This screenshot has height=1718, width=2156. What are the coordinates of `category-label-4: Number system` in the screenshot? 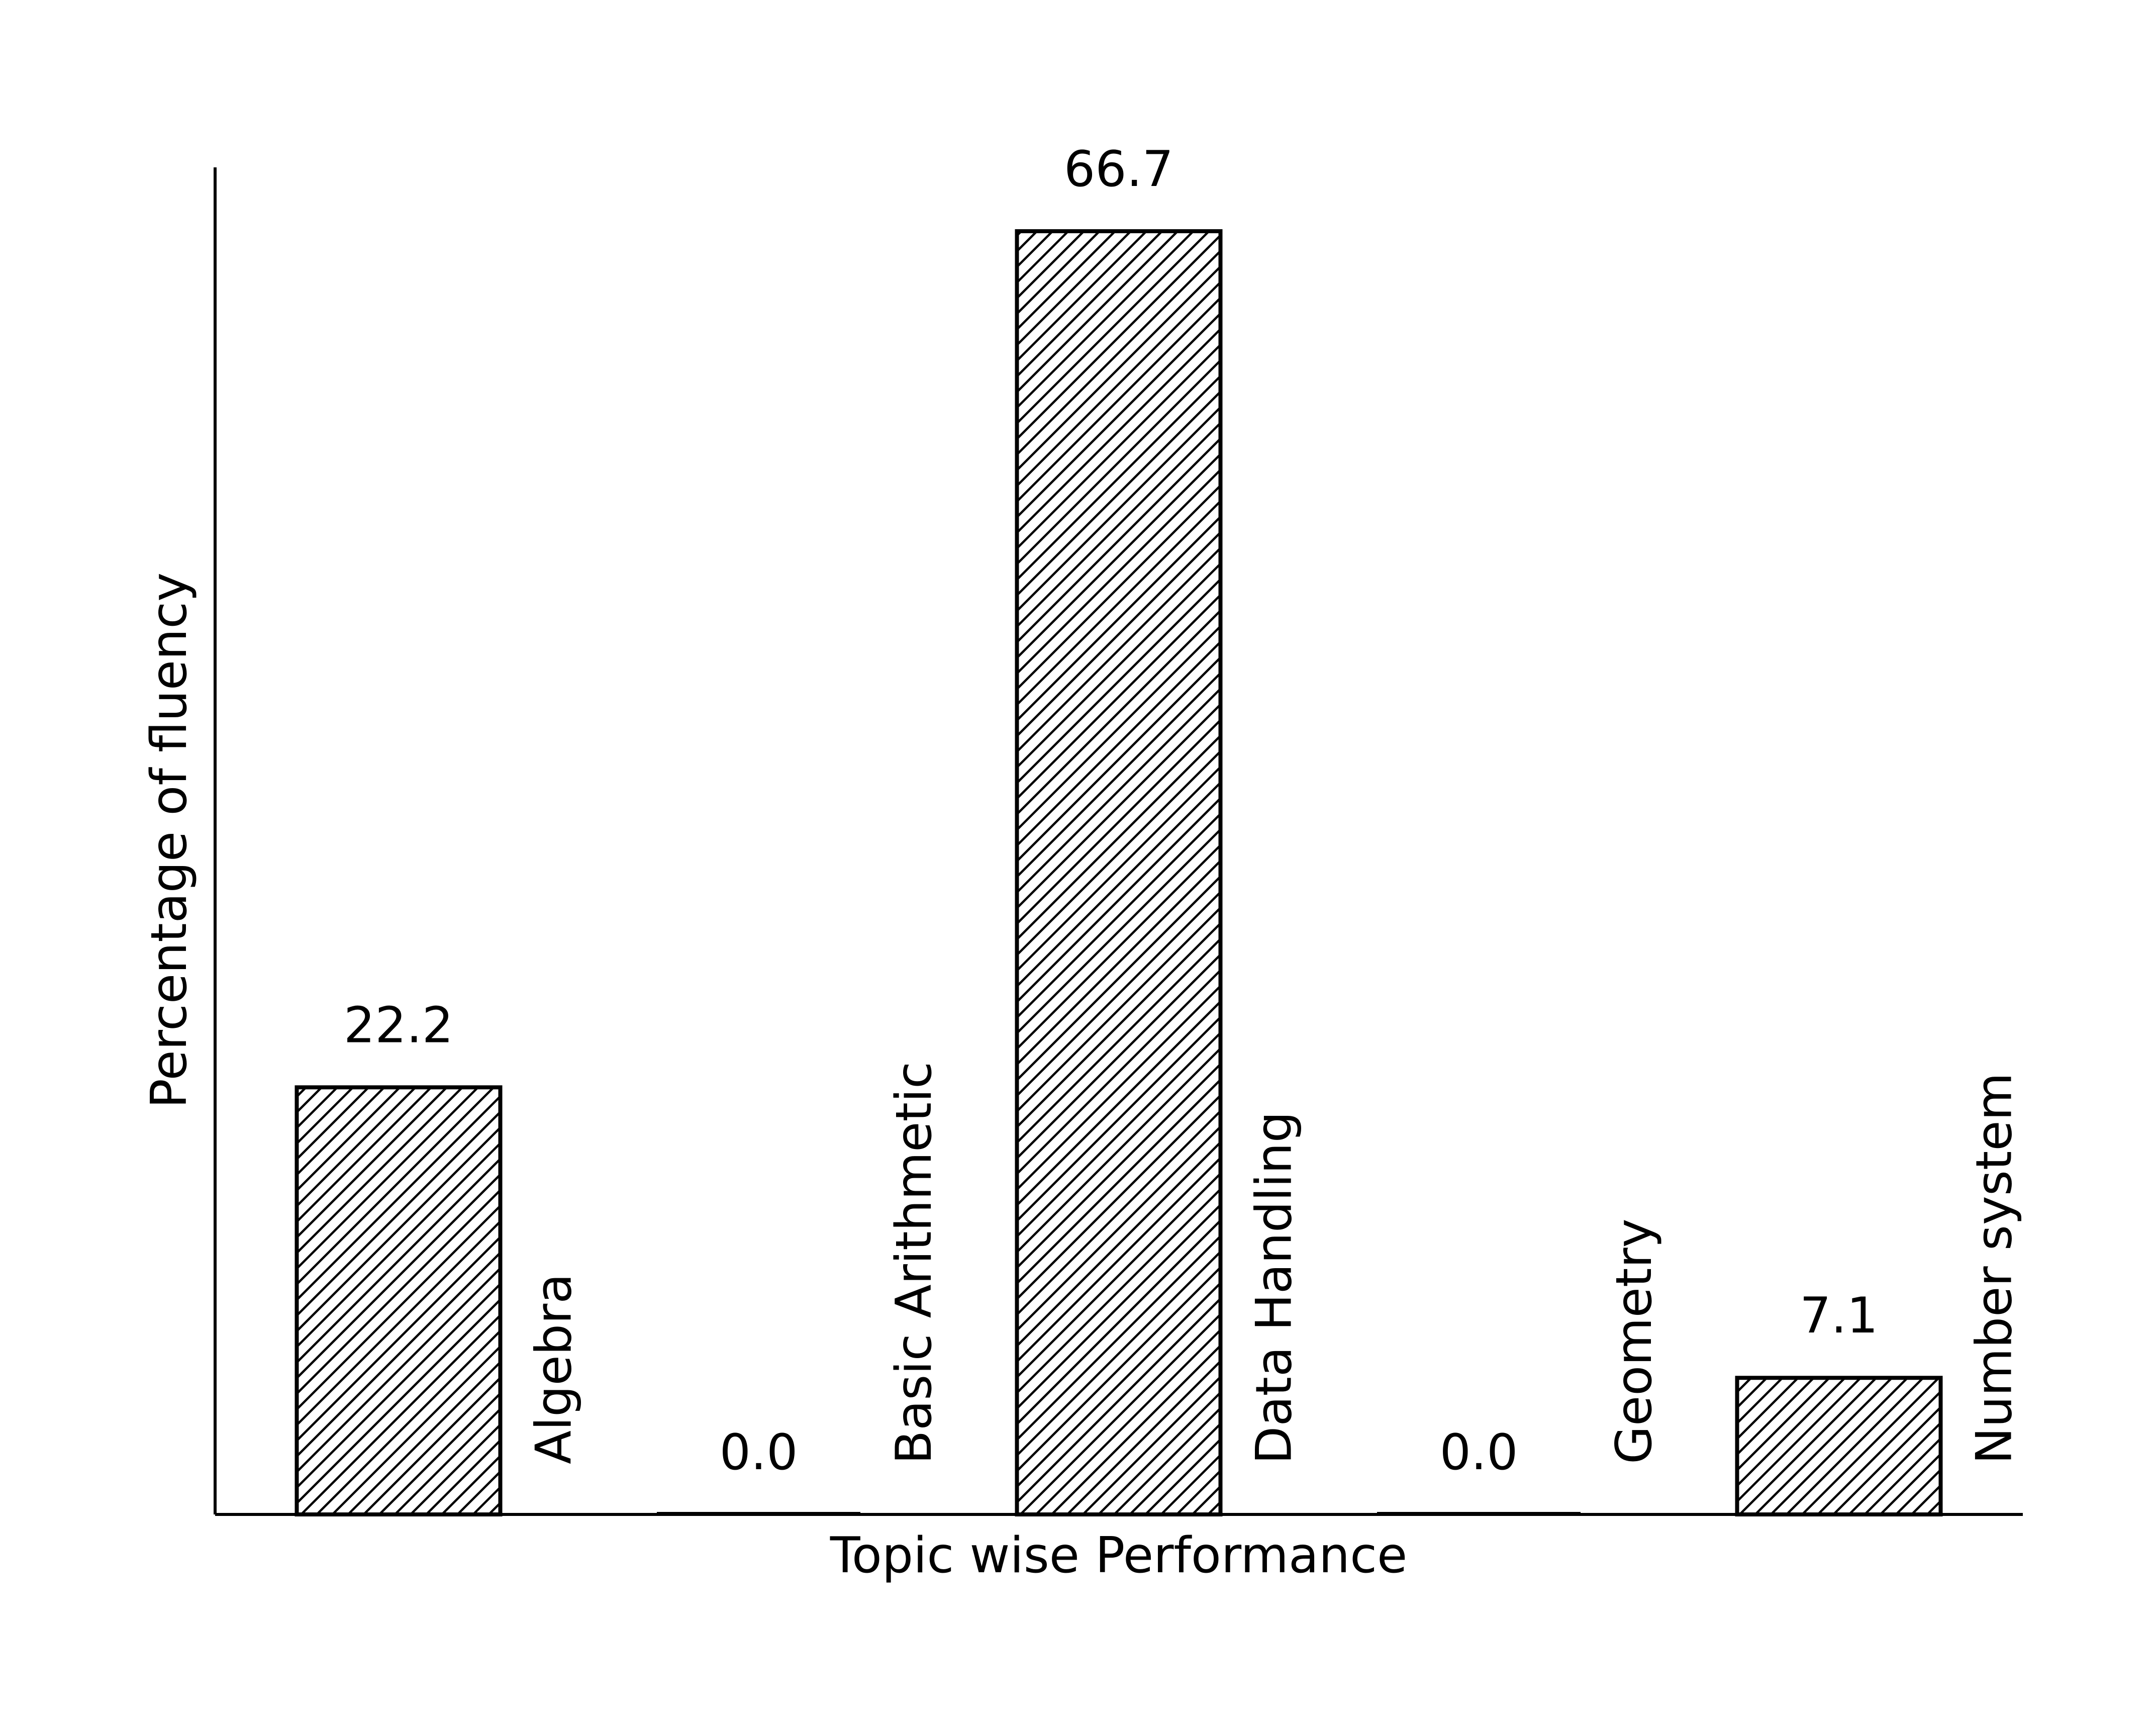 It's located at (1994, 1268).